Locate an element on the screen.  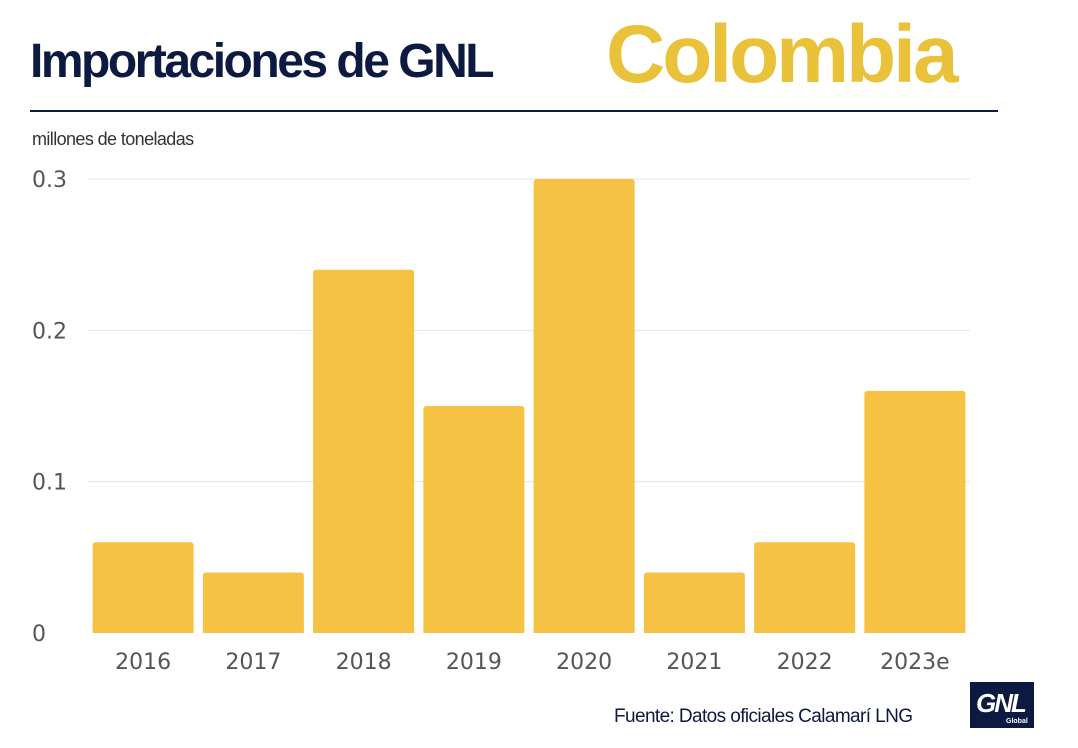
x-tick-label: 2022 is located at coordinates (805, 662).